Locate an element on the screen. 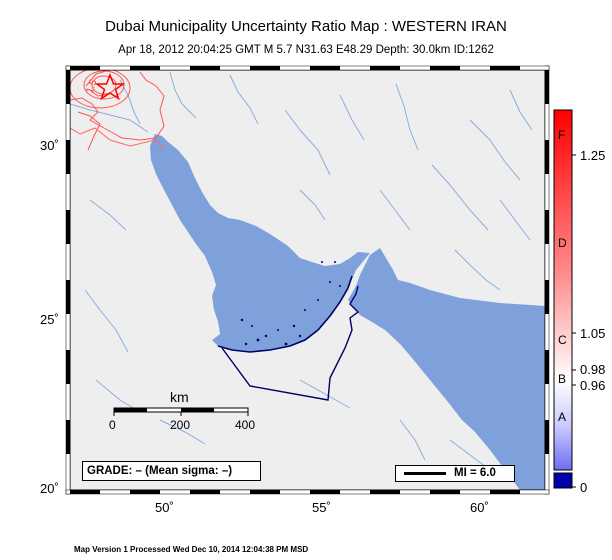 The width and height of the screenshot is (612, 560). grade-letter-b: B is located at coordinates (562, 379).